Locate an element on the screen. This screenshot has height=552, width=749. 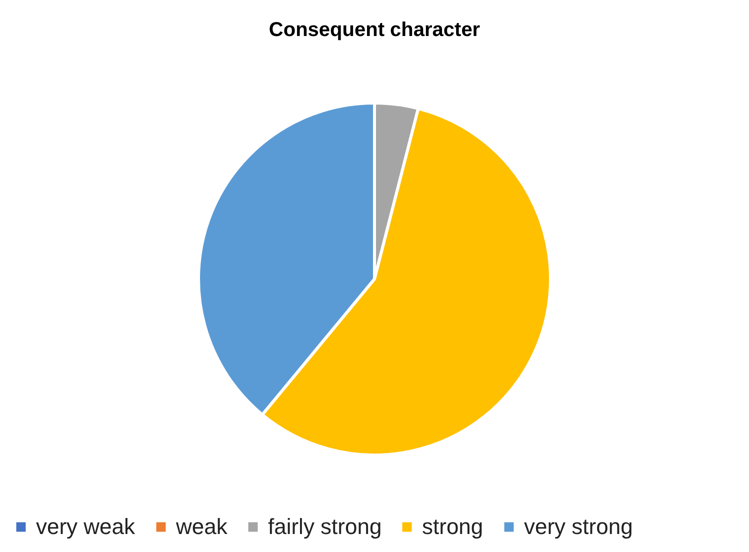
legend-label: fairly strong is located at coordinates (325, 526).